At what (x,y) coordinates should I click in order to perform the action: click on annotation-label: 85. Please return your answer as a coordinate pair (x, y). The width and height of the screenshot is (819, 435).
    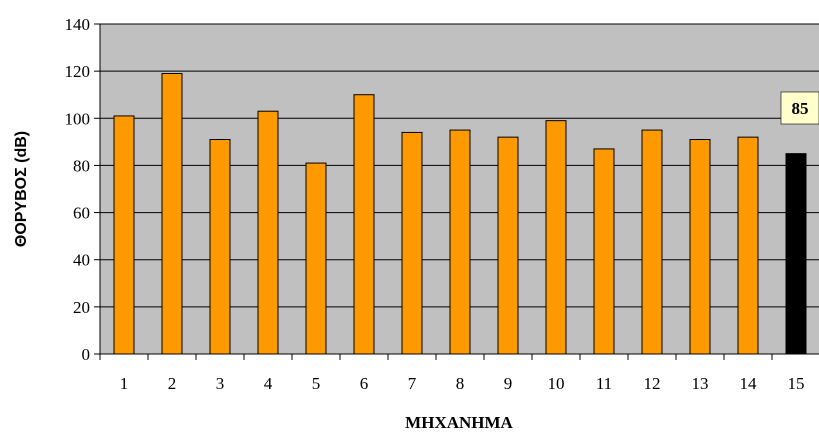
    Looking at the image, I should click on (800, 108).